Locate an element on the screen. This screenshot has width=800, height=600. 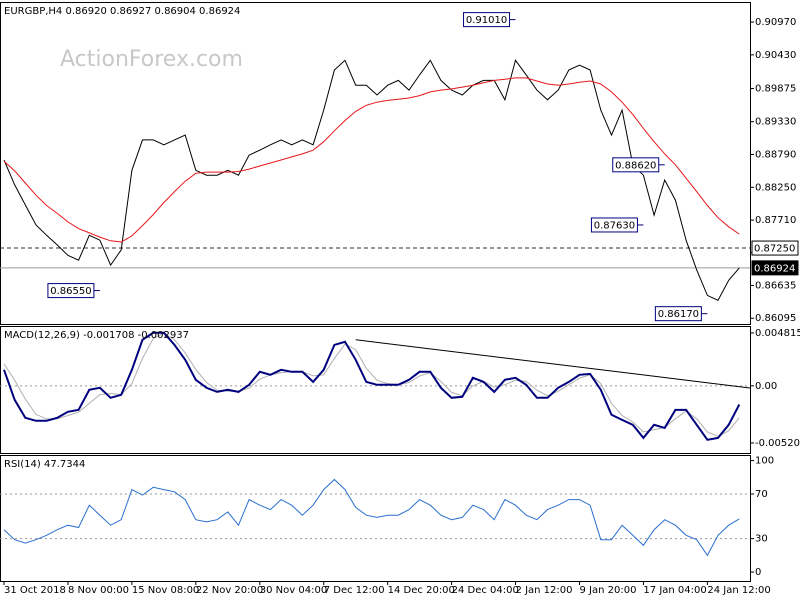
callout-label: 0.86550 is located at coordinates (70, 291).